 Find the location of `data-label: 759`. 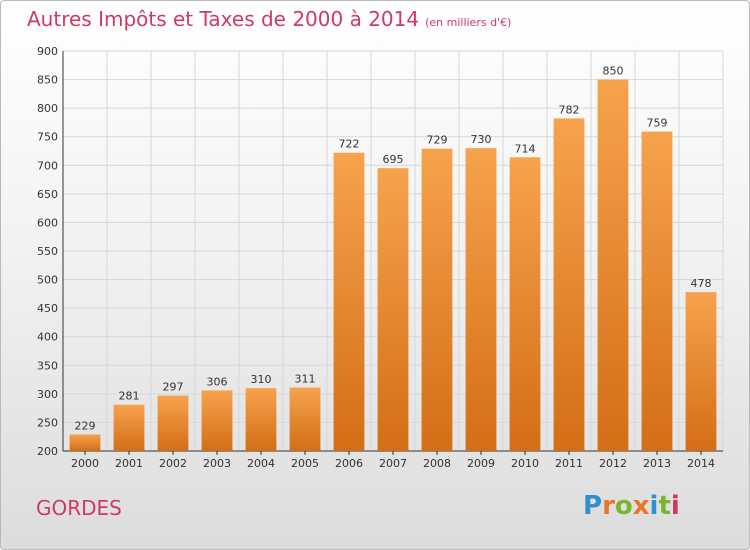

data-label: 759 is located at coordinates (657, 123).